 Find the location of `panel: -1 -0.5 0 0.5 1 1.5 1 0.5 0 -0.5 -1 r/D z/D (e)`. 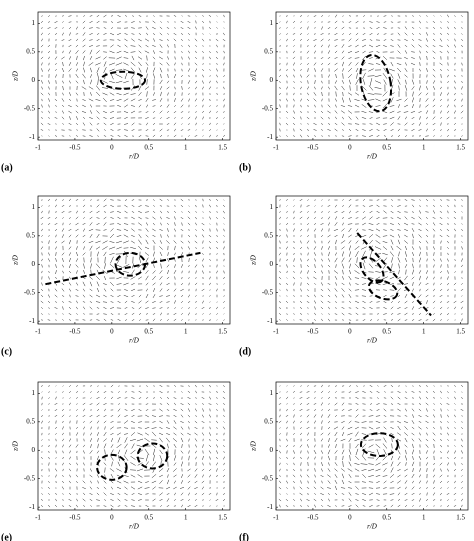

panel: -1 -0.5 0 0.5 1 1.5 1 0.5 0 -0.5 -1 r/D z/D (e) is located at coordinates (116, 461).